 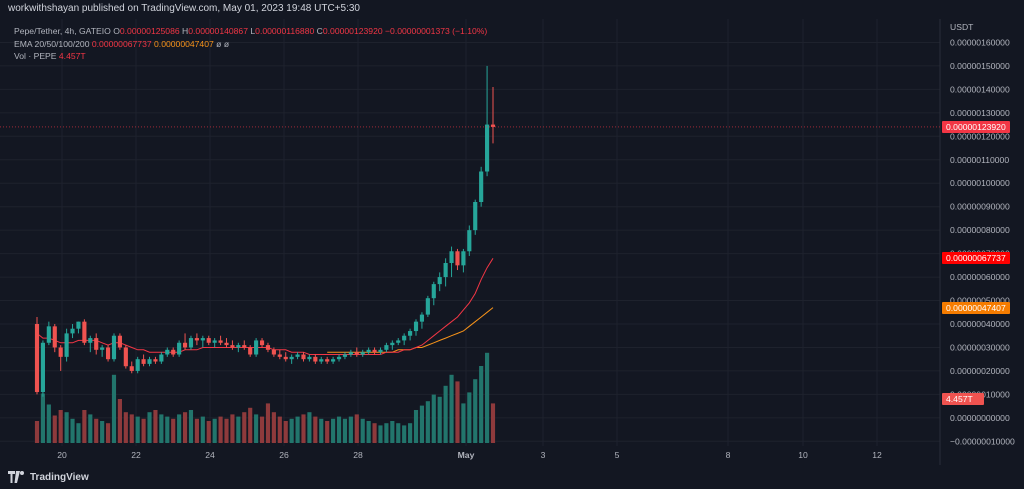 What do you see at coordinates (62, 31) in the screenshot?
I see `symbol-label: Pepe/Tether, 4h, GATEIO` at bounding box center [62, 31].